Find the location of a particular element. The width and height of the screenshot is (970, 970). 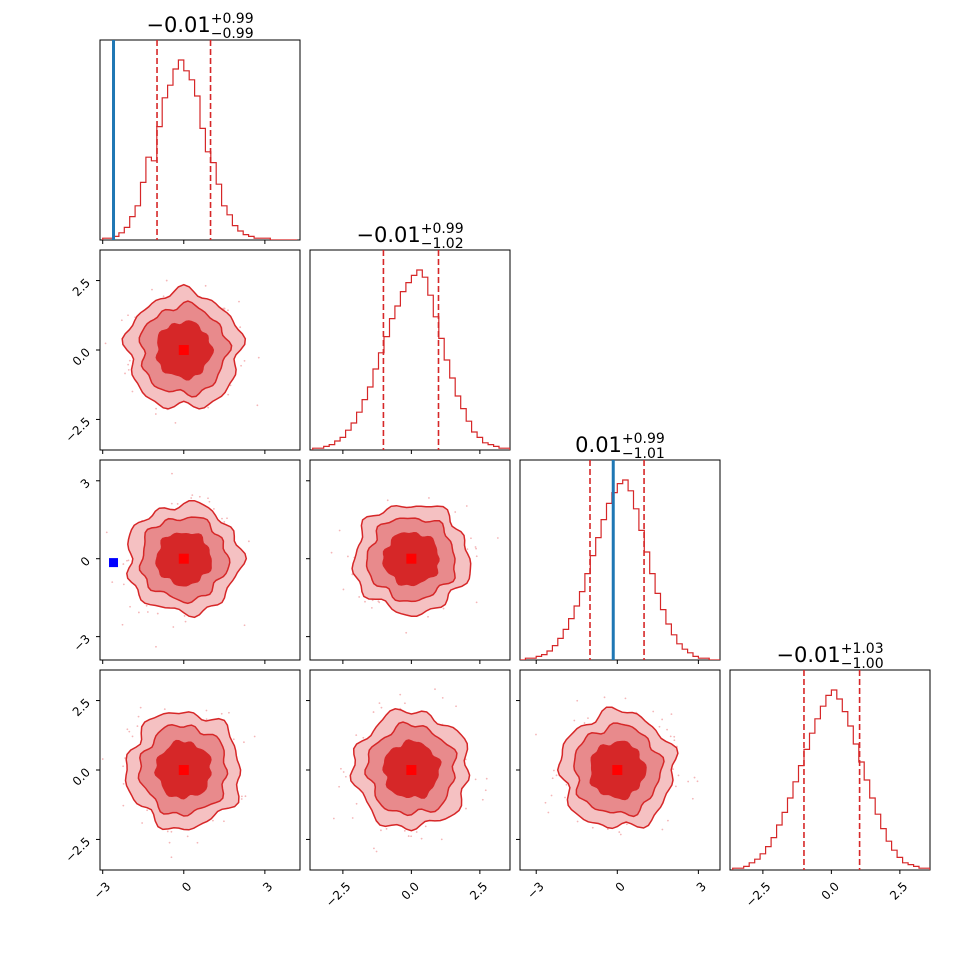

histogram-title: 0.01+0.99 −1.01 is located at coordinates (620, 446).